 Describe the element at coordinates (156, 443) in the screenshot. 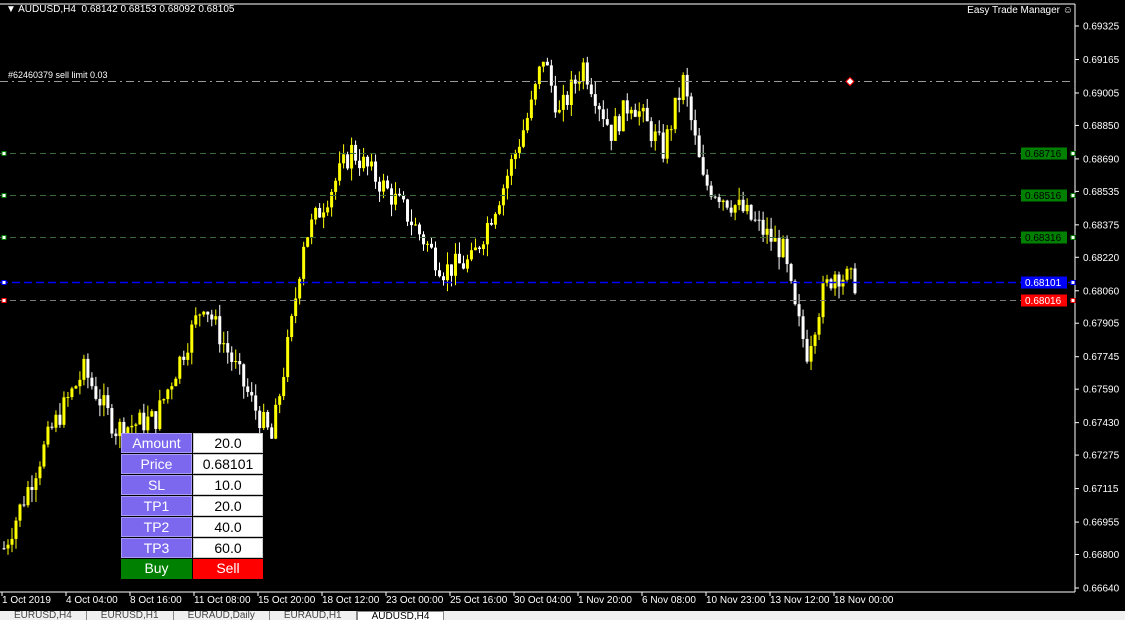

I see `amount-label: Amount` at that location.